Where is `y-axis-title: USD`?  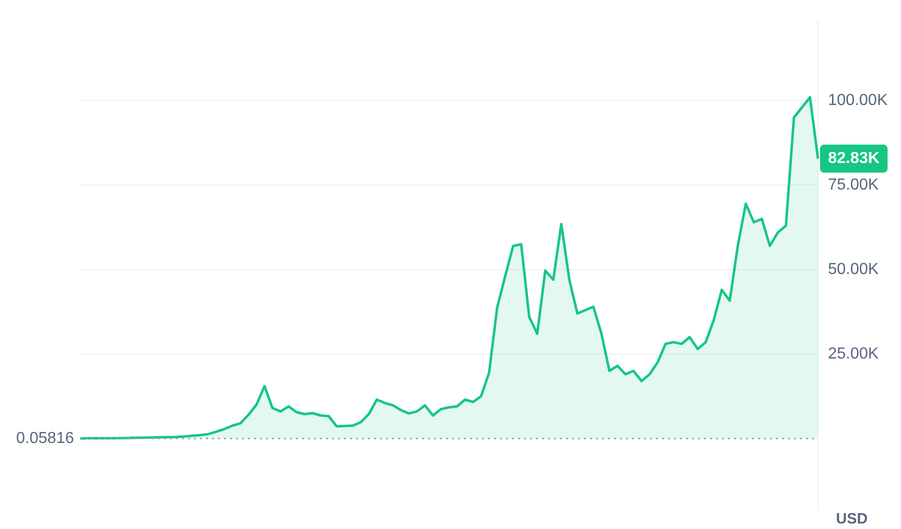
y-axis-title: USD is located at coordinates (852, 519).